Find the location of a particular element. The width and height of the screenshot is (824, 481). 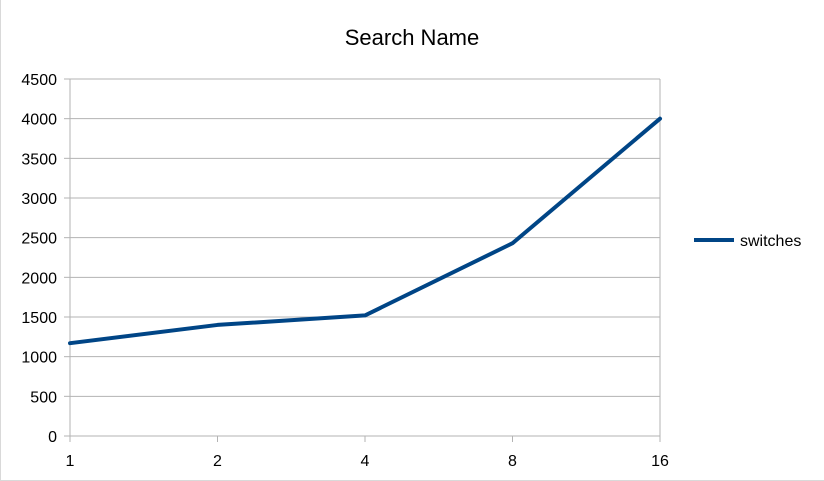

y-tick-label: 2000 is located at coordinates (39, 278).